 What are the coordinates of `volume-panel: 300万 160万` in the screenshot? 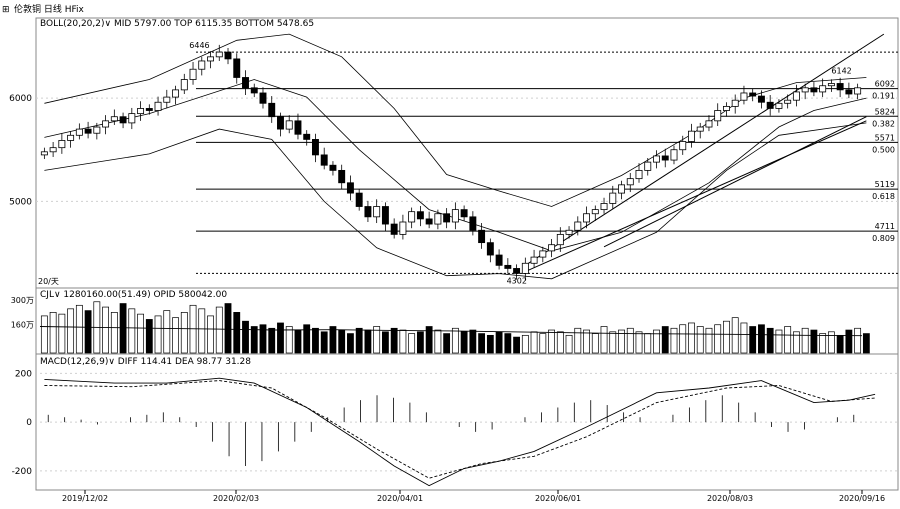 It's located at (440, 325).